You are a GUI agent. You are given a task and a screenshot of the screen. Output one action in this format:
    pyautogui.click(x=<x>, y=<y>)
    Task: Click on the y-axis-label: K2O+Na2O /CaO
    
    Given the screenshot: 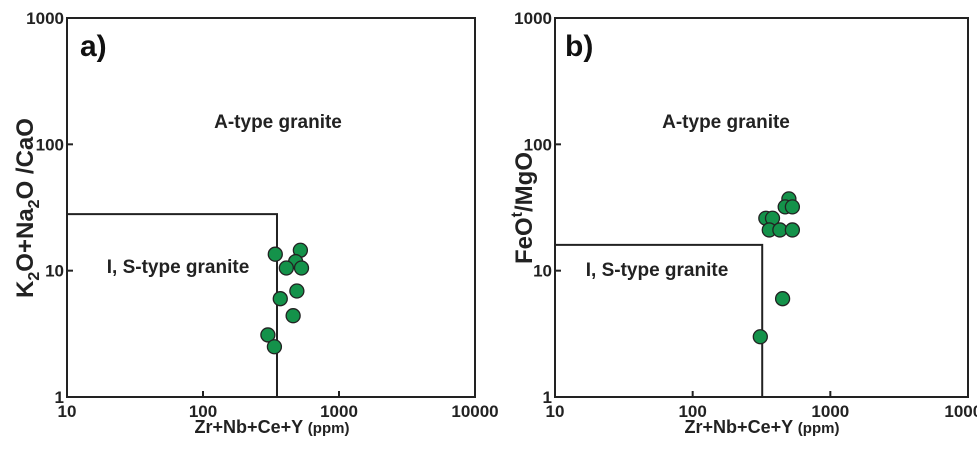 What is the action you would take?
    pyautogui.click(x=27, y=208)
    